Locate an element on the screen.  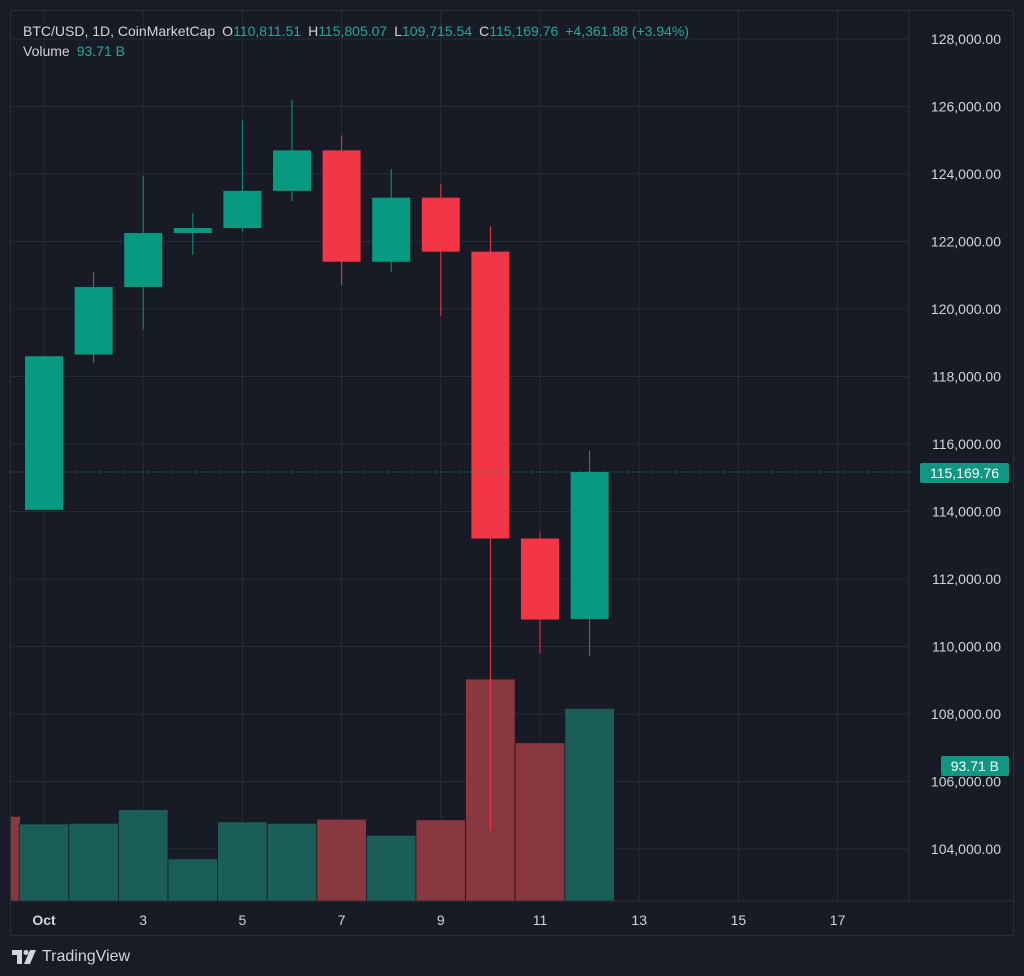
x-tick-label: 17 is located at coordinates (838, 920).